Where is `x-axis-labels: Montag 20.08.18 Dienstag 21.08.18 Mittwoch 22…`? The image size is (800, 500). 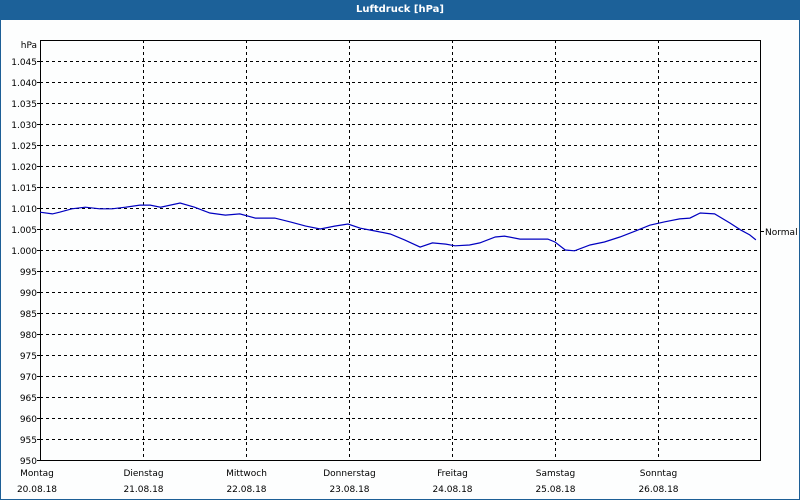
x-axis-labels: Montag 20.08.18 Dienstag 21.08.18 Mittwoch 22… is located at coordinates (348, 482).